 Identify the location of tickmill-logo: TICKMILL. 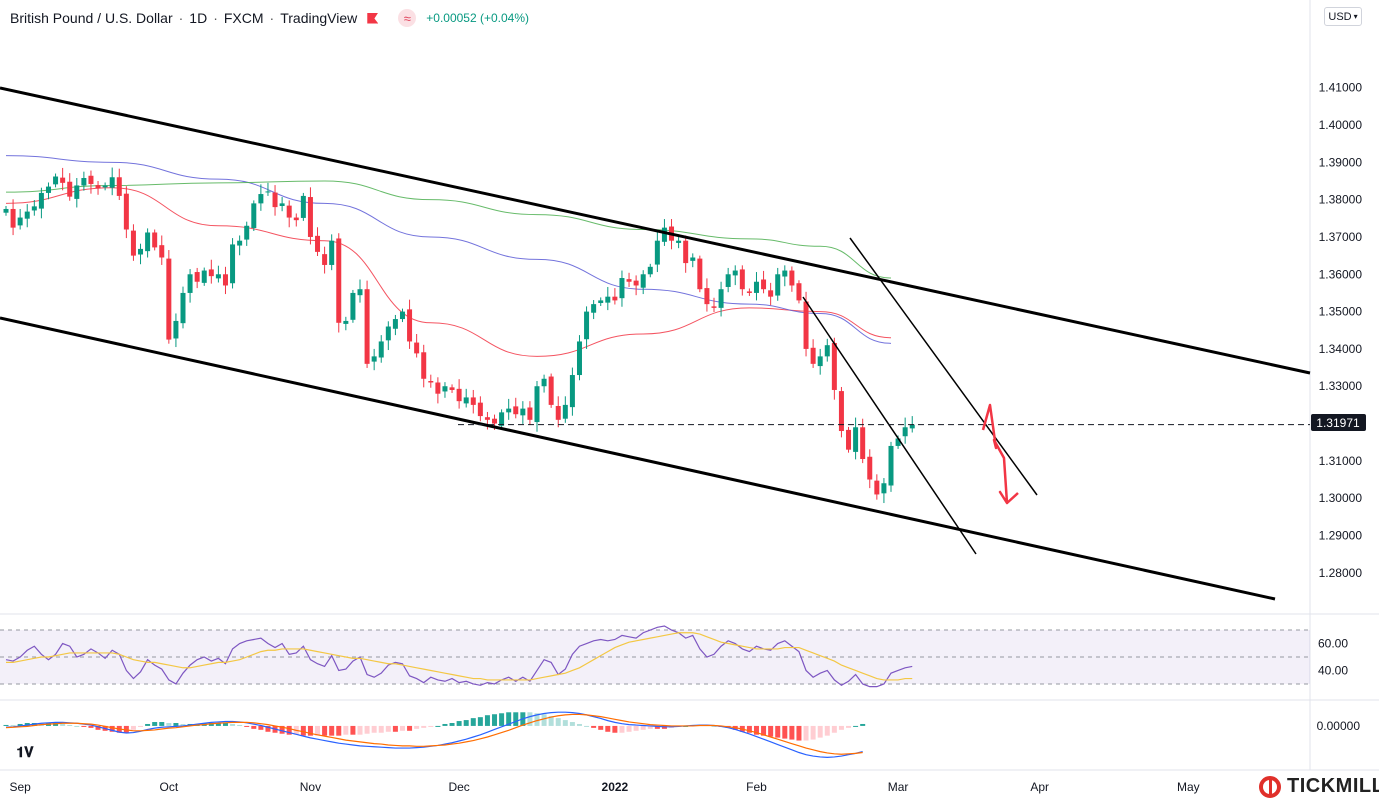
(1319, 786).